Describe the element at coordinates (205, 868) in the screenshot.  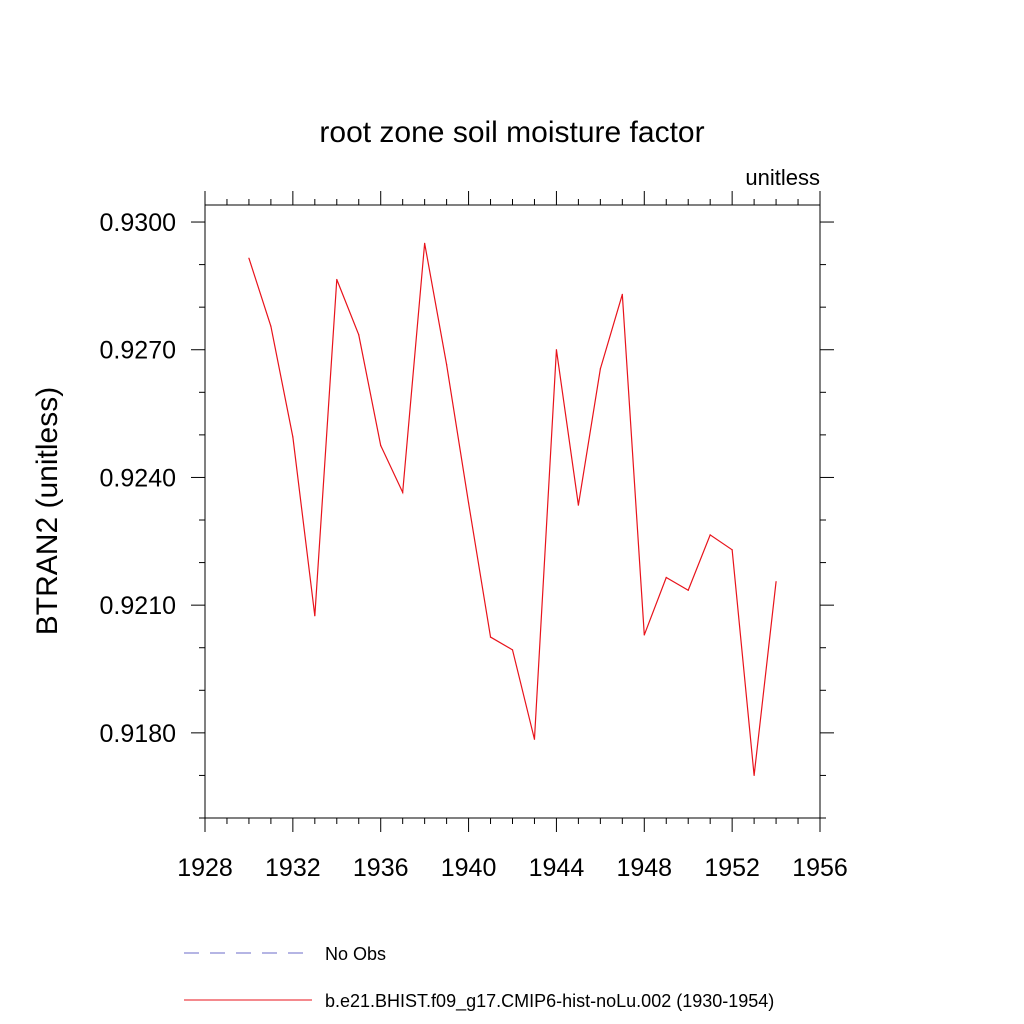
I see `x-tick-label: 1928` at that location.